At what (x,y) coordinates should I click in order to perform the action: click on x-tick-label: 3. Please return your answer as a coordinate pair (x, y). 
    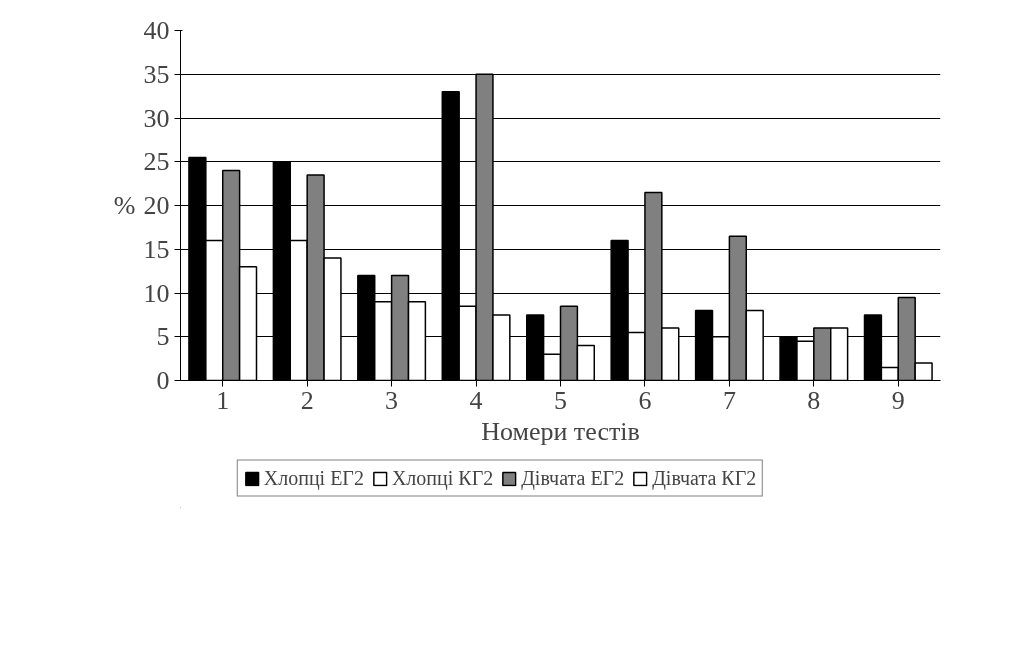
    Looking at the image, I should click on (392, 400).